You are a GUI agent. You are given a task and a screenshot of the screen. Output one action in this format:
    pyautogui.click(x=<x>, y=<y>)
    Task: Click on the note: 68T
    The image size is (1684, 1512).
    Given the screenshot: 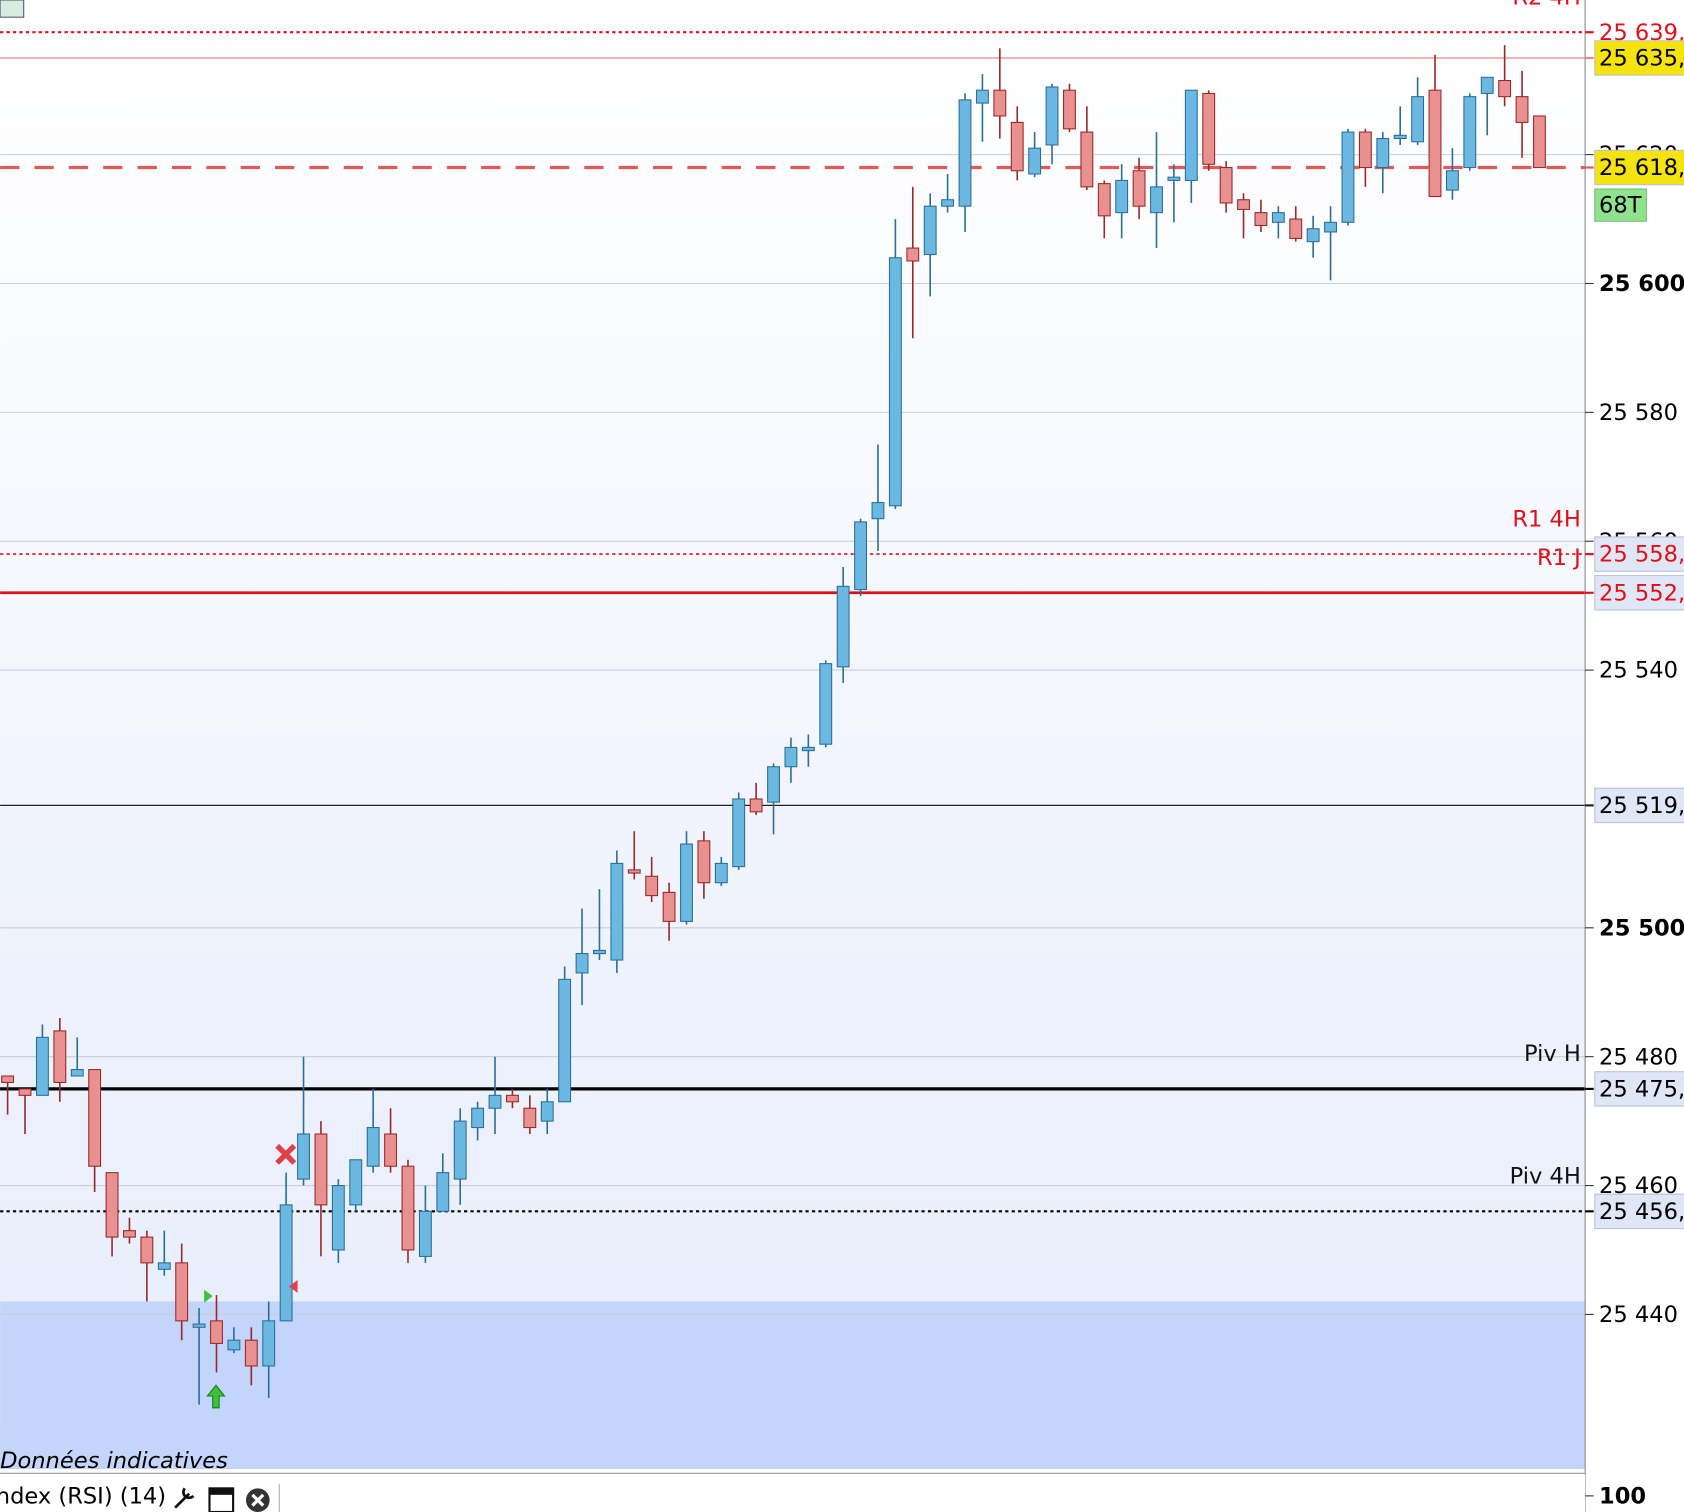 What is the action you would take?
    pyautogui.click(x=1620, y=206)
    